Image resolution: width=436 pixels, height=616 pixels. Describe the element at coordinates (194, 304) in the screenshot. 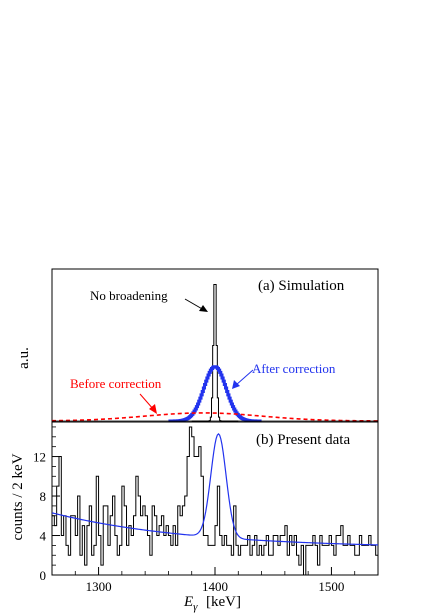

I see `arrow-no-broadening` at that location.